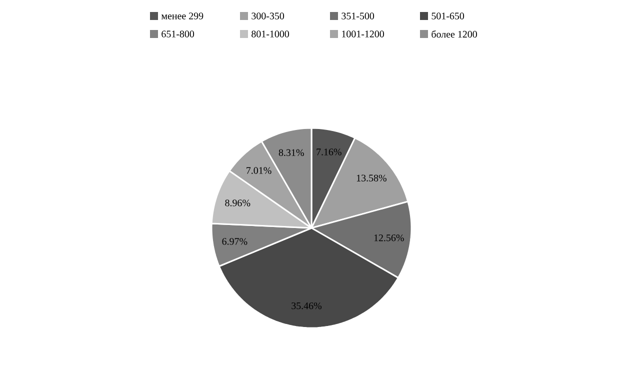 Image resolution: width=623 pixels, height=368 pixels. I want to click on legend-label: 501-650, so click(448, 16).